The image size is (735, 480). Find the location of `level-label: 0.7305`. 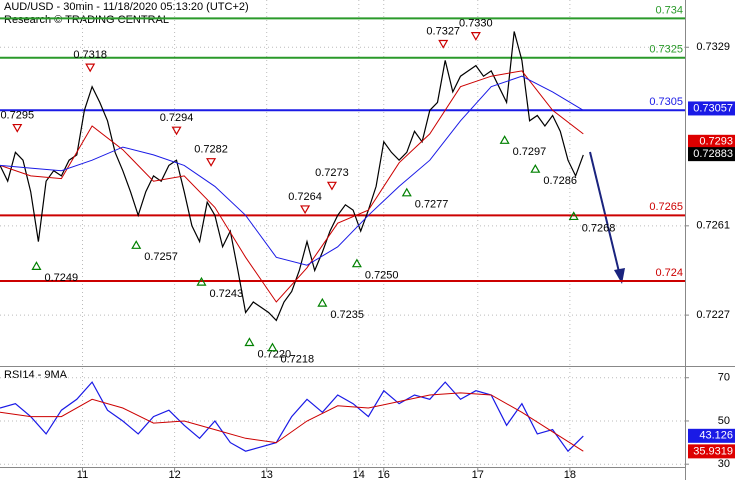

level-label: 0.7305 is located at coordinates (666, 102).